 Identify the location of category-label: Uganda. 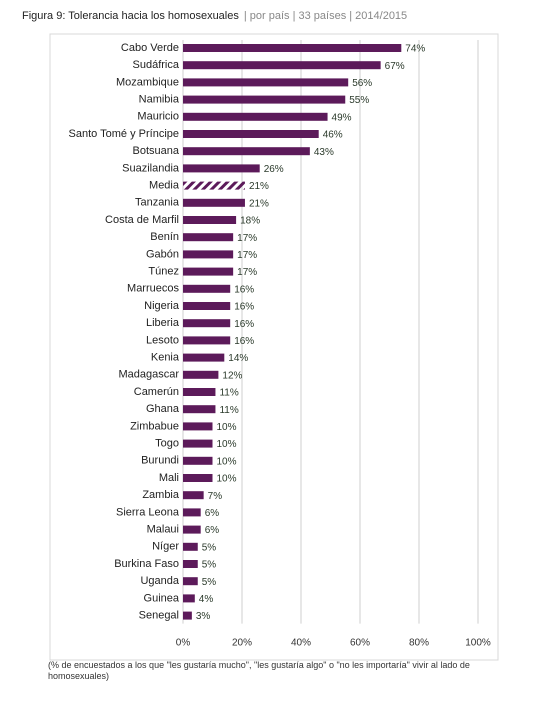
(159, 581).